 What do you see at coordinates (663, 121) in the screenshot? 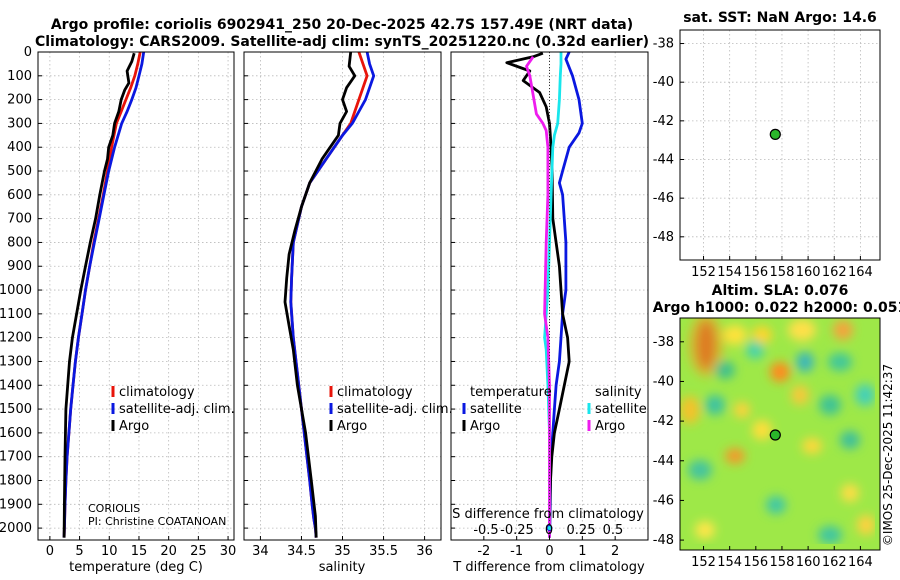
I see `map-ytick-label: -42` at bounding box center [663, 121].